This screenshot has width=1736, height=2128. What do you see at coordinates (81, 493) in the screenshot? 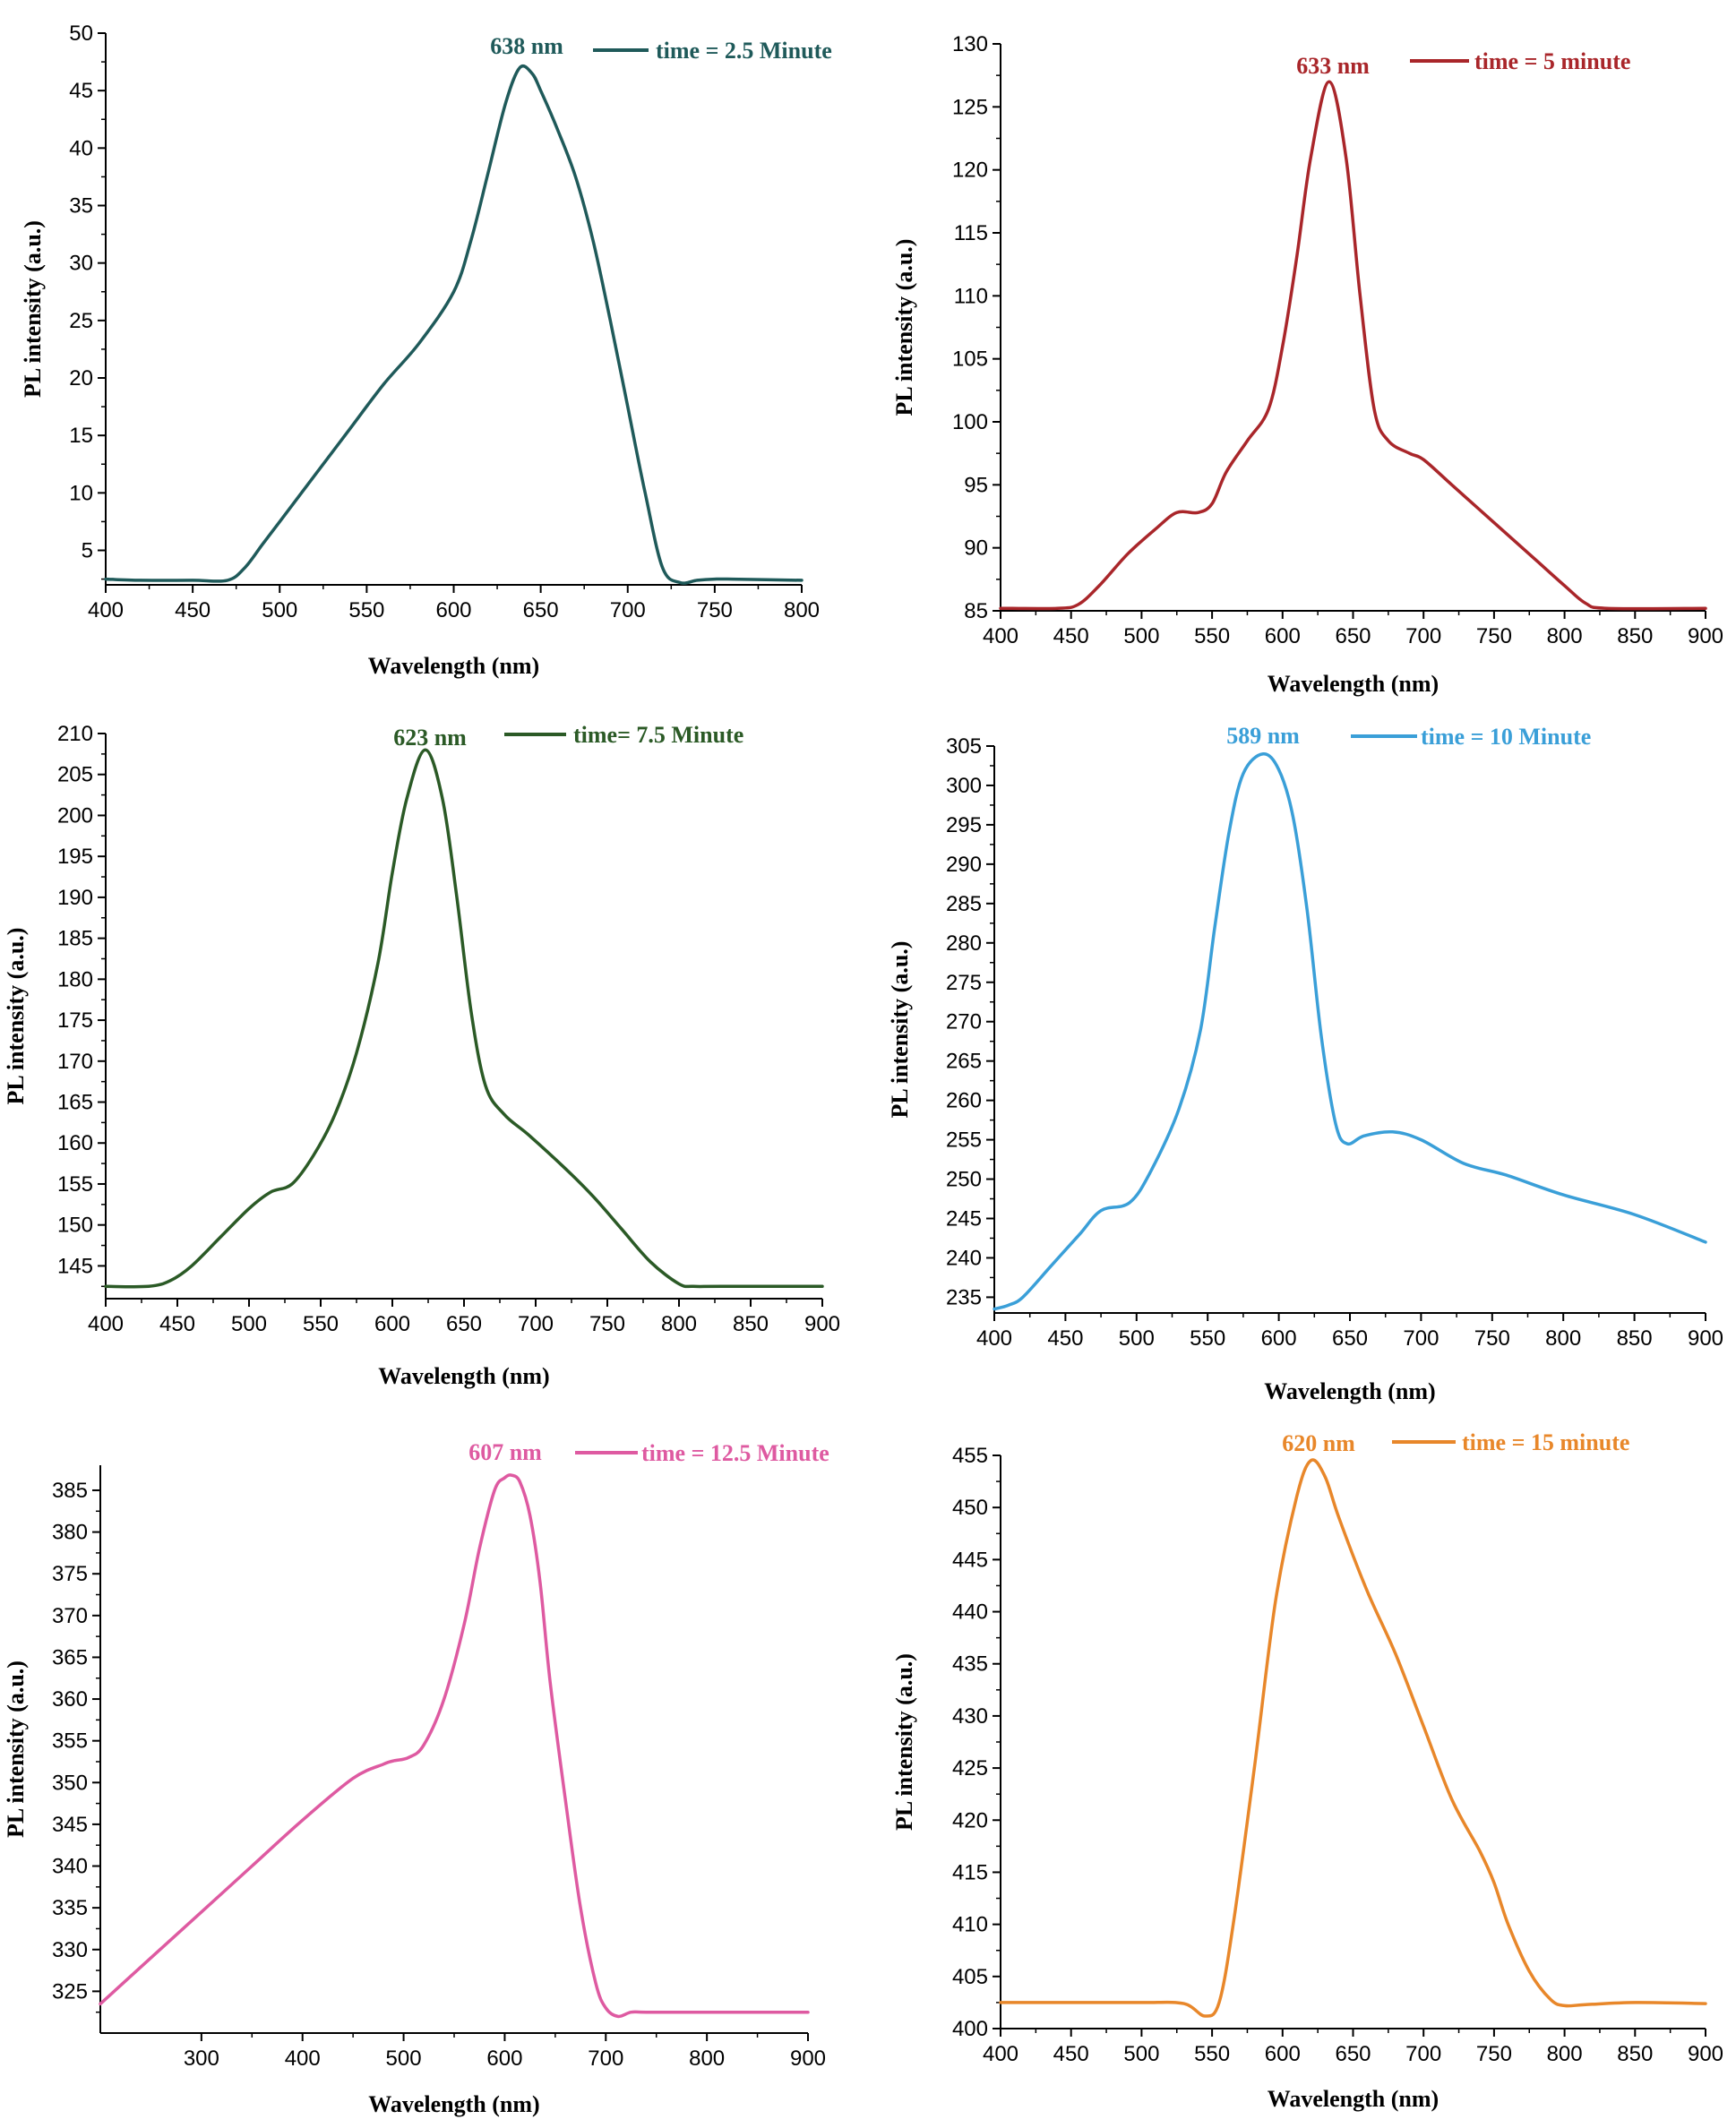
I see `y-tick-label: 10` at bounding box center [81, 493].